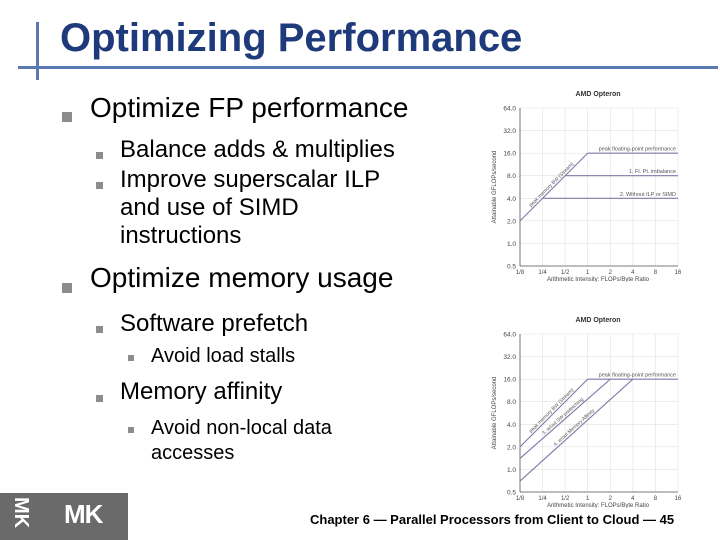 The width and height of the screenshot is (720, 540). Describe the element at coordinates (241, 428) in the screenshot. I see `bullet-mem-sub2-line1: Avoid non-local data` at that location.